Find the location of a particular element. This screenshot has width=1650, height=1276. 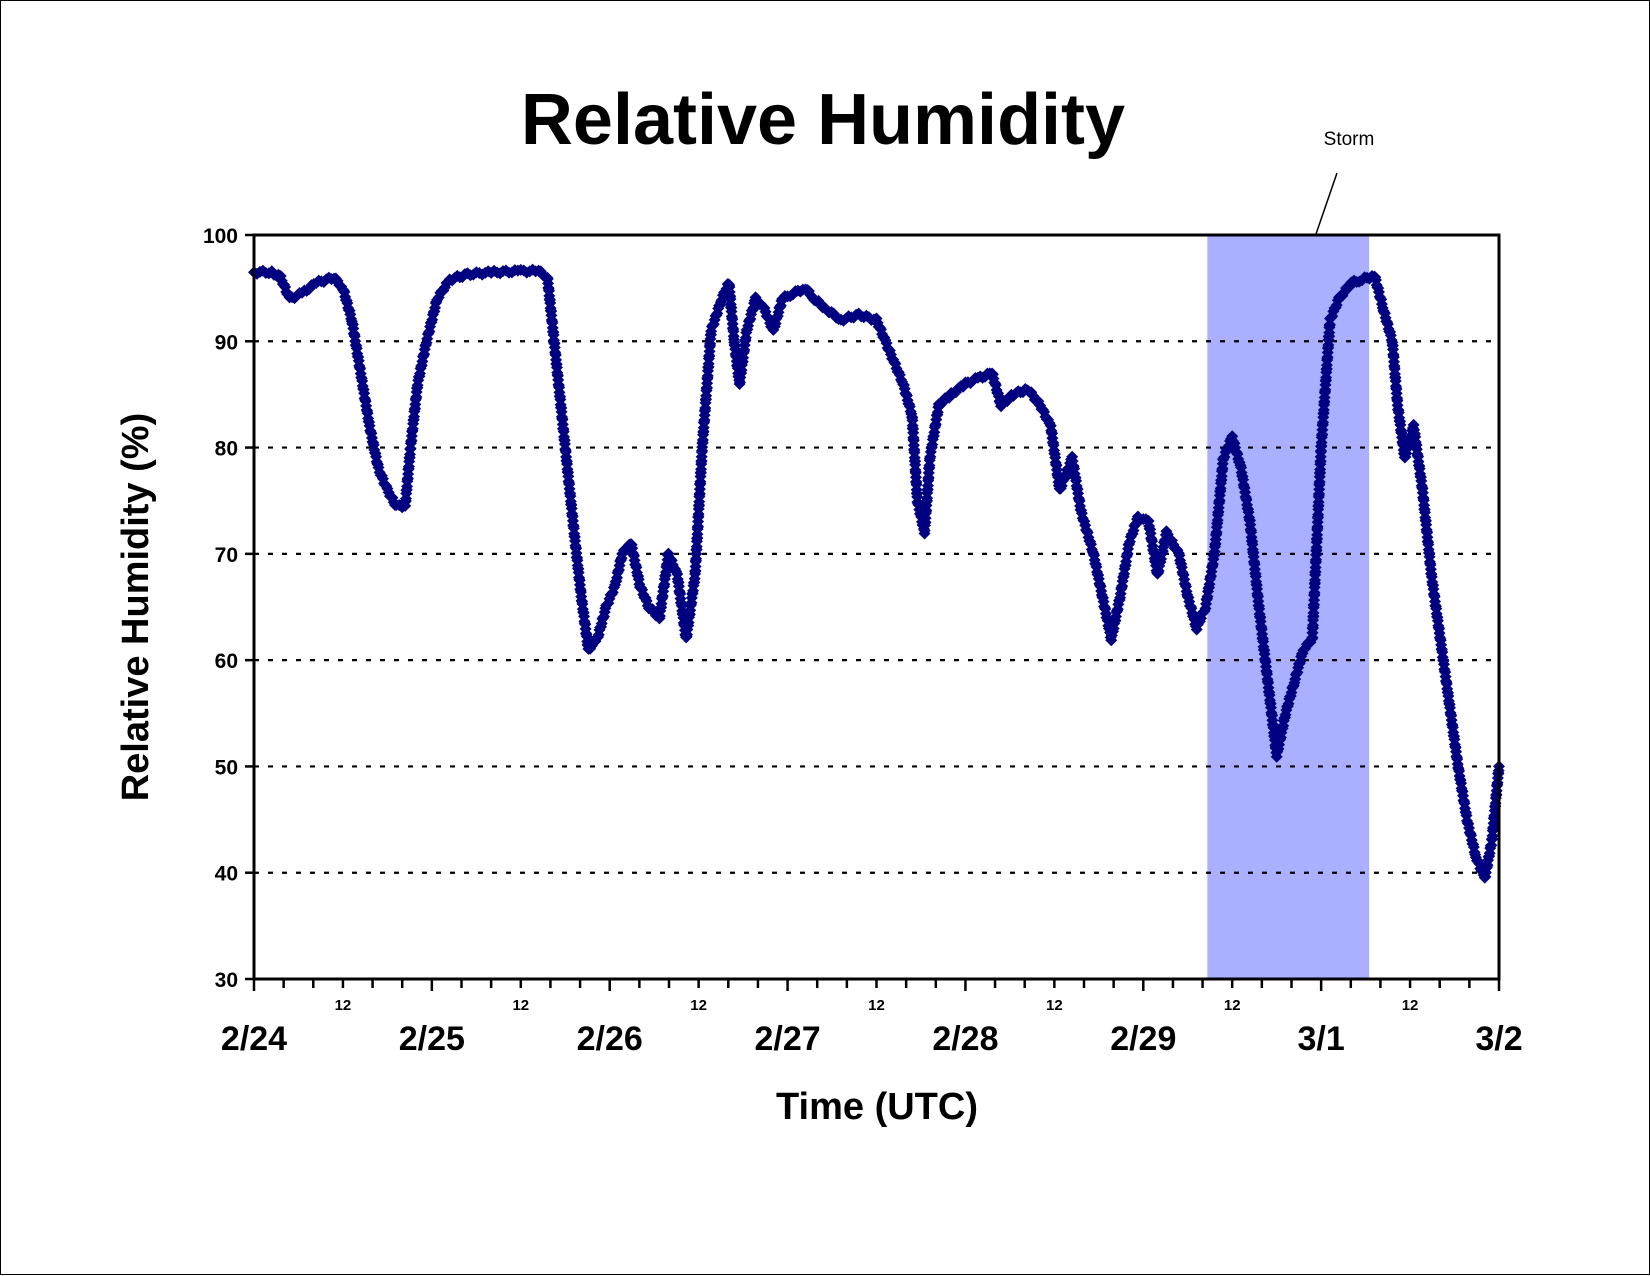

y-tick-label-30: 30 is located at coordinates (226, 980).